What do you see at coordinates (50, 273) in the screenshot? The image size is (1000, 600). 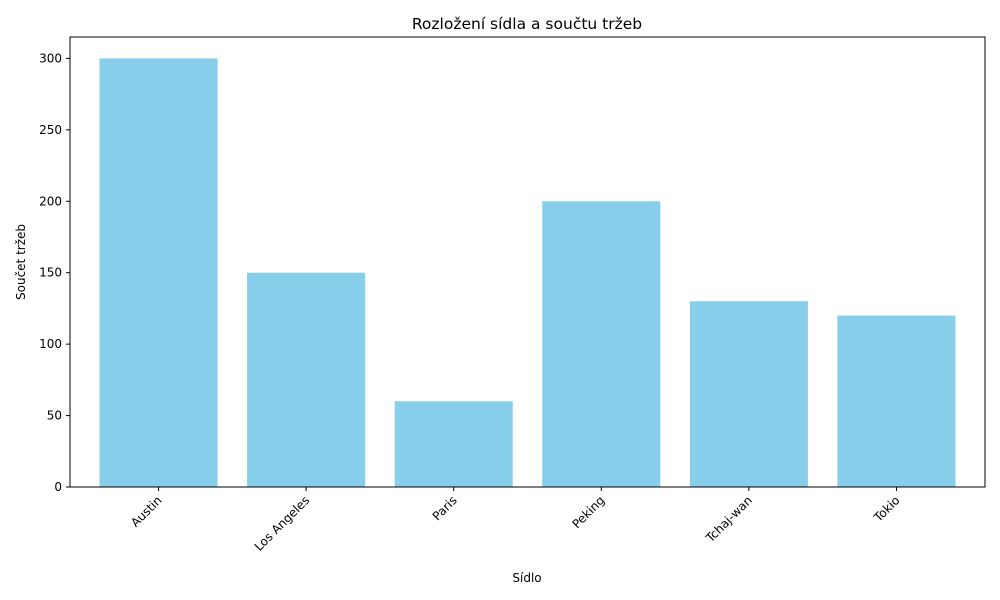 I see `y-tick-label: 150` at bounding box center [50, 273].